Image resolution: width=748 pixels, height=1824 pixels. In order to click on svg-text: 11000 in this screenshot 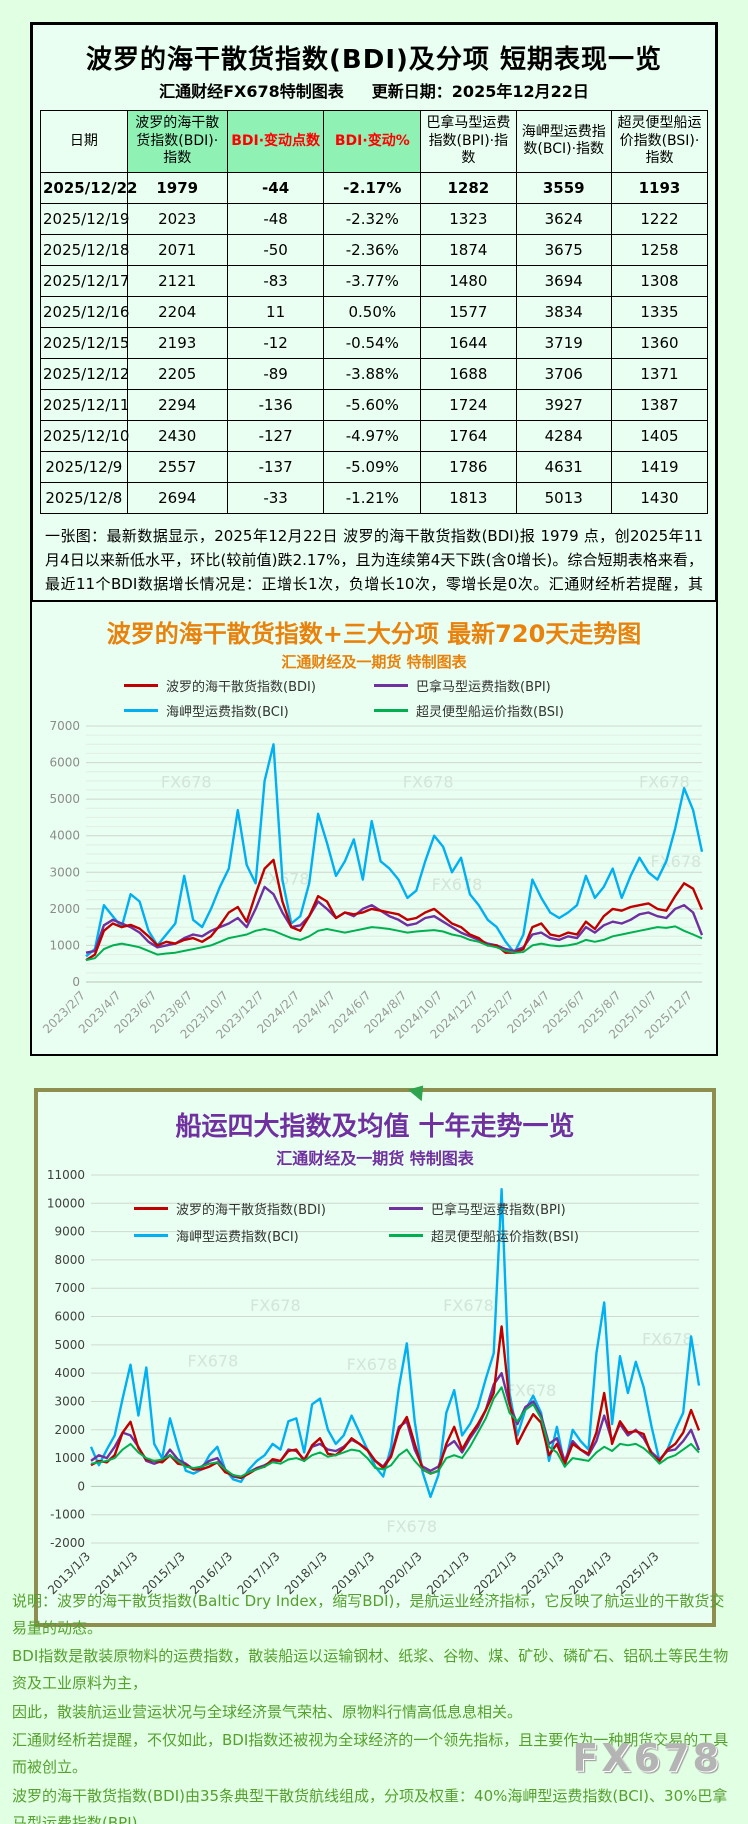, I will do `click(66, 1175)`.